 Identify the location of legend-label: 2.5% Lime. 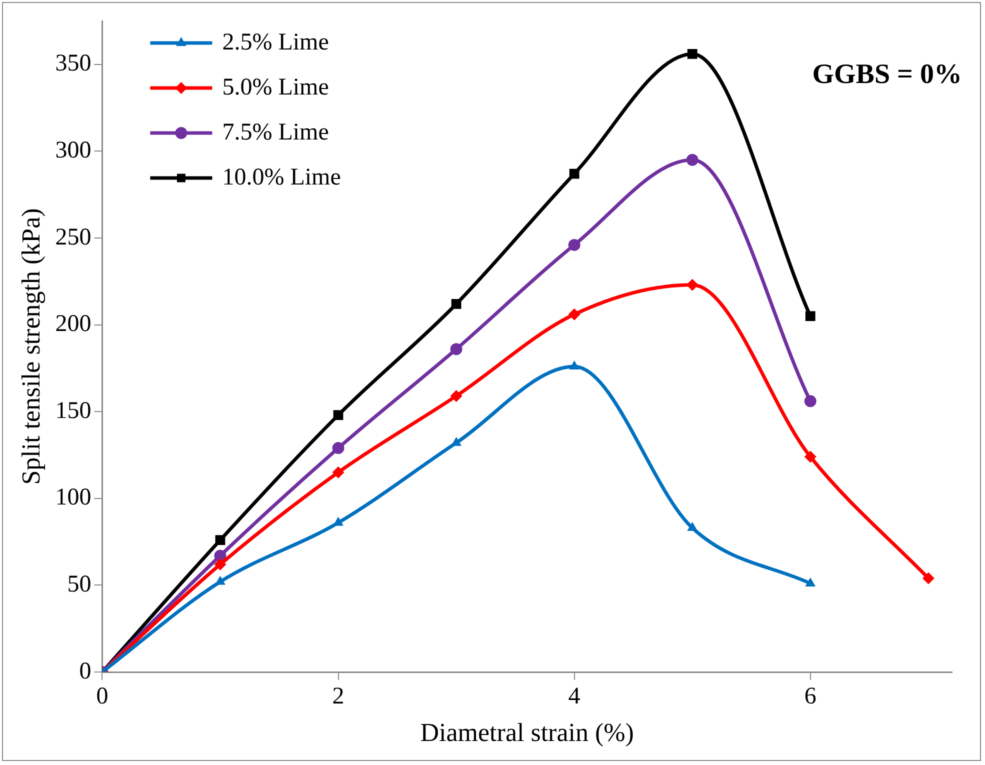
(275, 42).